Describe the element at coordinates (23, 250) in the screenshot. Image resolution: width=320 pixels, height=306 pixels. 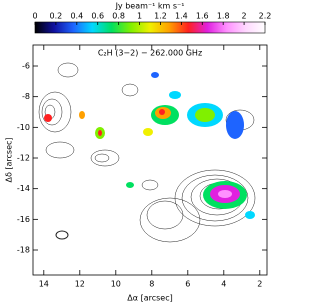
I see `y-tick-label: -18` at that location.